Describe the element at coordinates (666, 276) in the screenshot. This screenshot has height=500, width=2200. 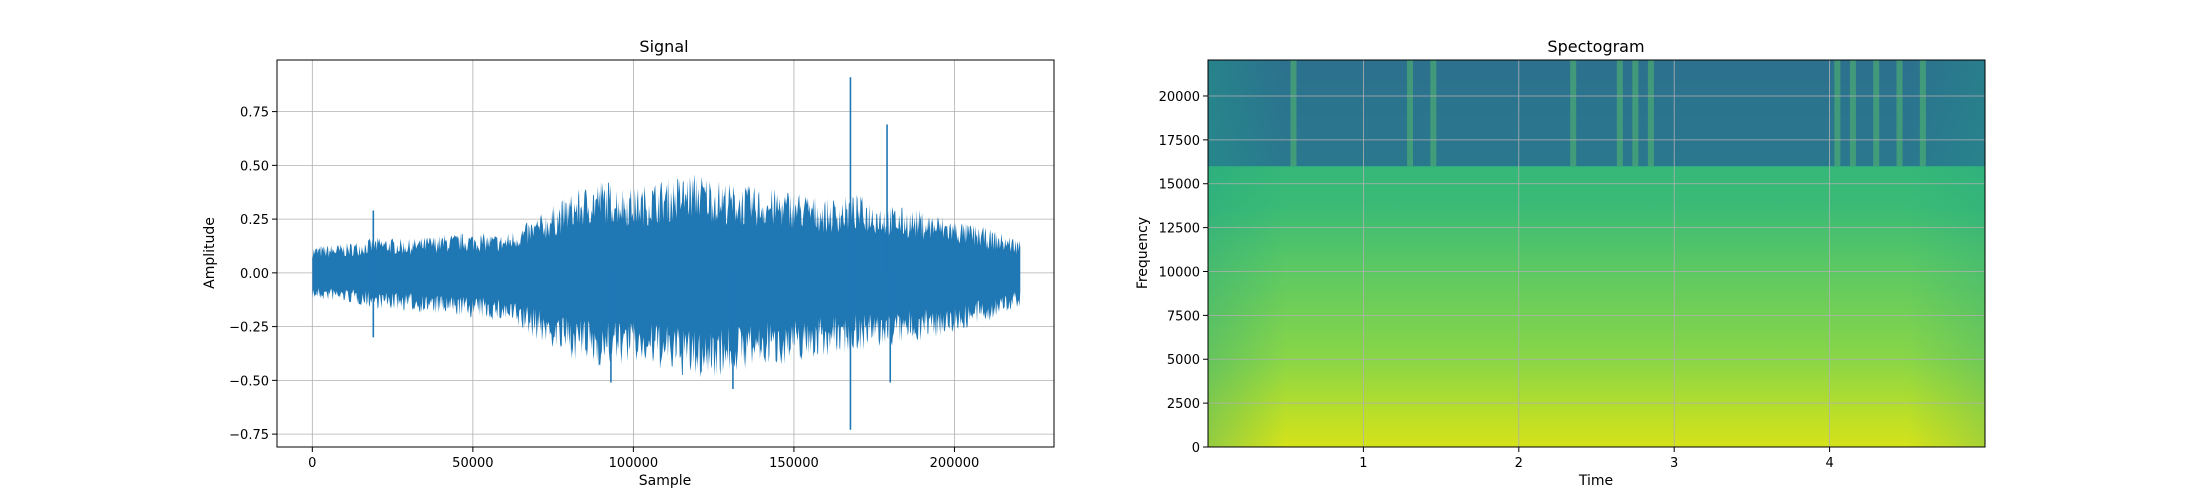
I see `signal-waveform` at that location.